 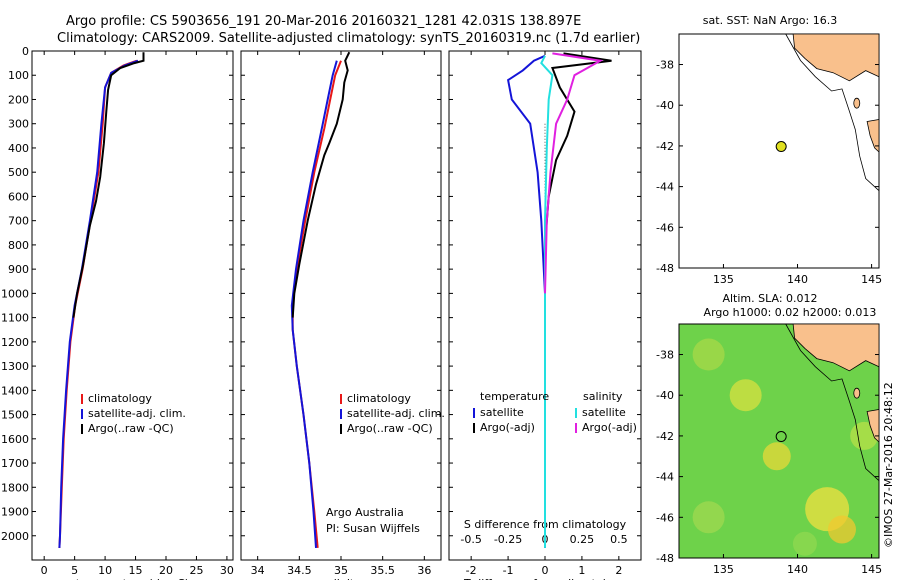 I want to click on y-tick-label: 500, so click(x=18, y=172).